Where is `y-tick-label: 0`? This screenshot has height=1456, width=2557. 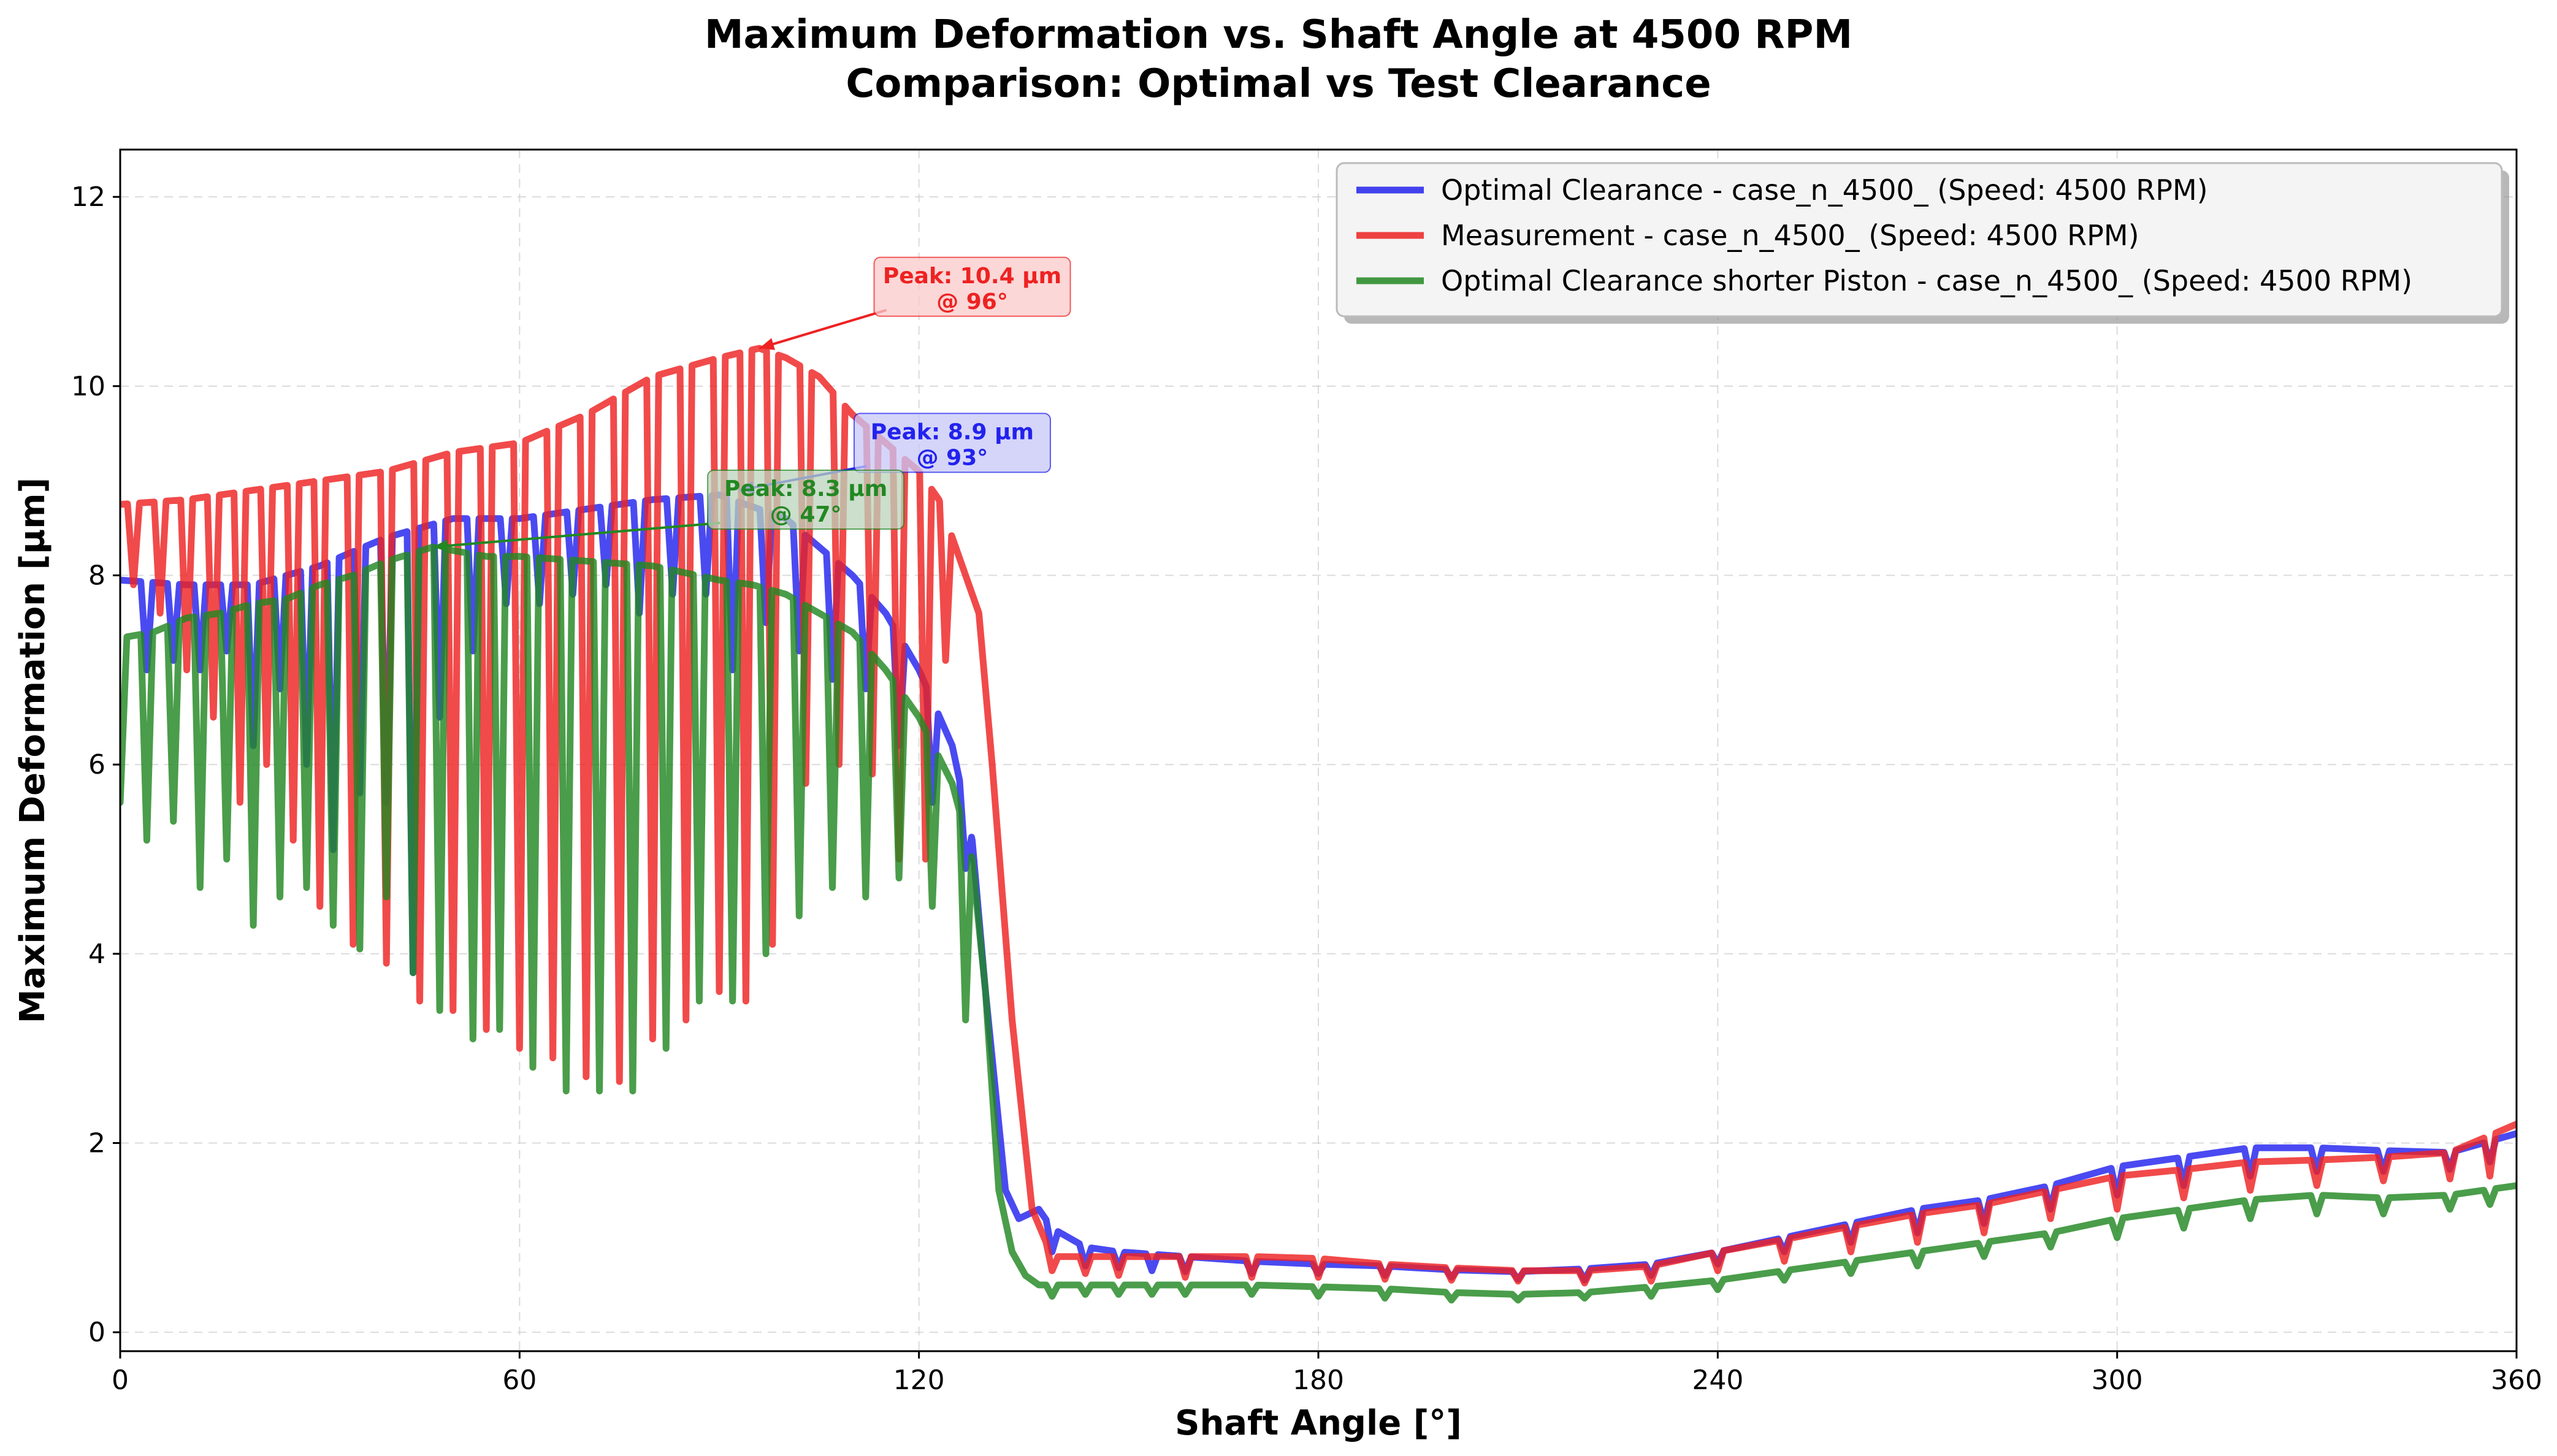 y-tick-label: 0 is located at coordinates (96, 1333).